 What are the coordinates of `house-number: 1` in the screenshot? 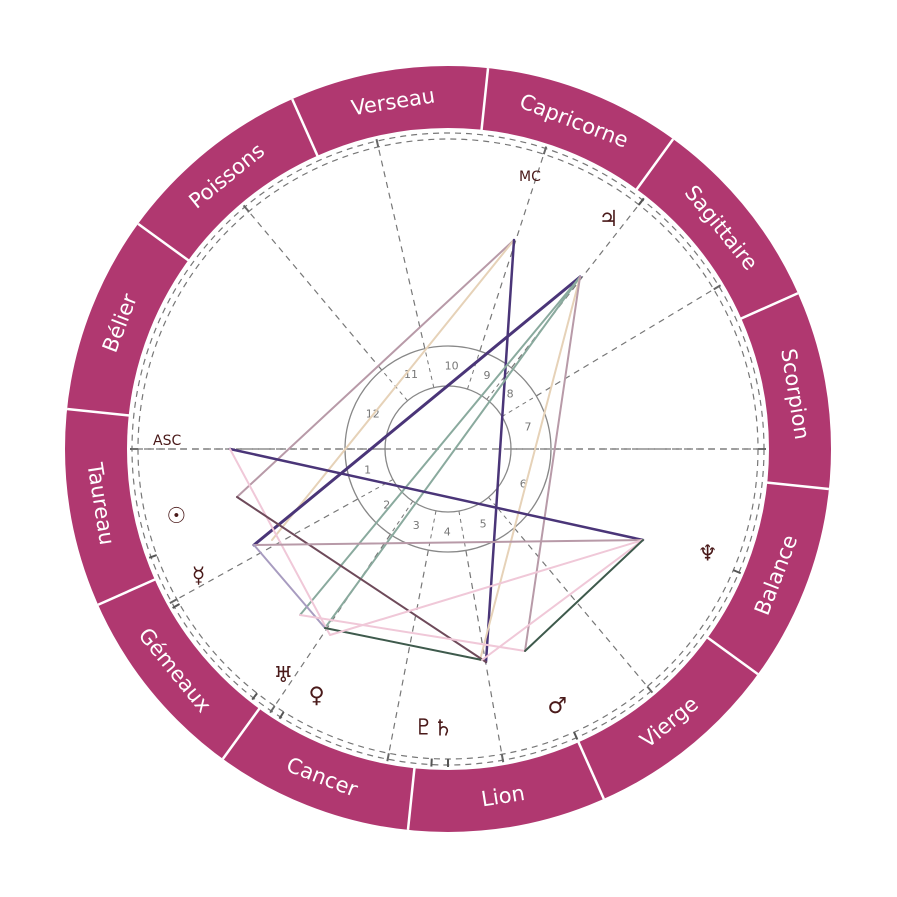 It's located at (367, 469).